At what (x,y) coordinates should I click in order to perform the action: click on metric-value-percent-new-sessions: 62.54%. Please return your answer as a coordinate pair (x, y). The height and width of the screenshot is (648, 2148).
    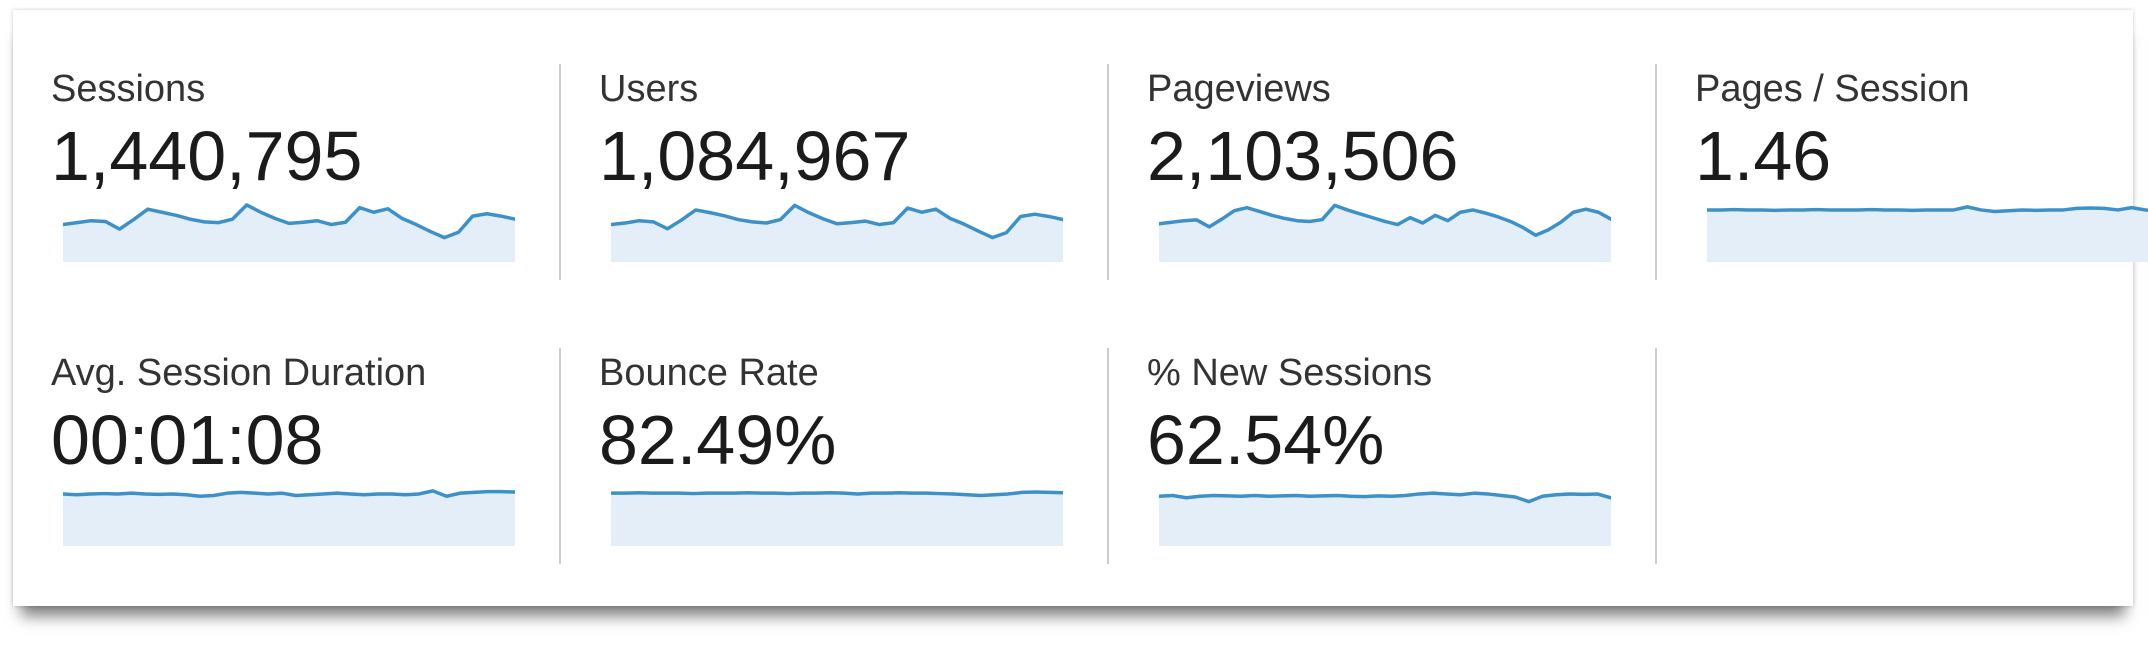
    Looking at the image, I should click on (1266, 440).